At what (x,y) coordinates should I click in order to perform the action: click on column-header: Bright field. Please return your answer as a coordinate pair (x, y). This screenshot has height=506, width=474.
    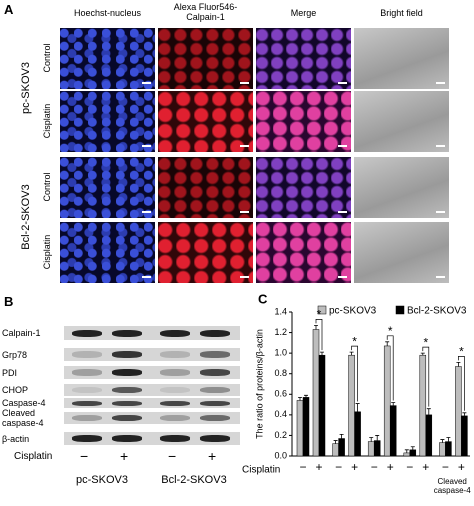
    Looking at the image, I should click on (401, 13).